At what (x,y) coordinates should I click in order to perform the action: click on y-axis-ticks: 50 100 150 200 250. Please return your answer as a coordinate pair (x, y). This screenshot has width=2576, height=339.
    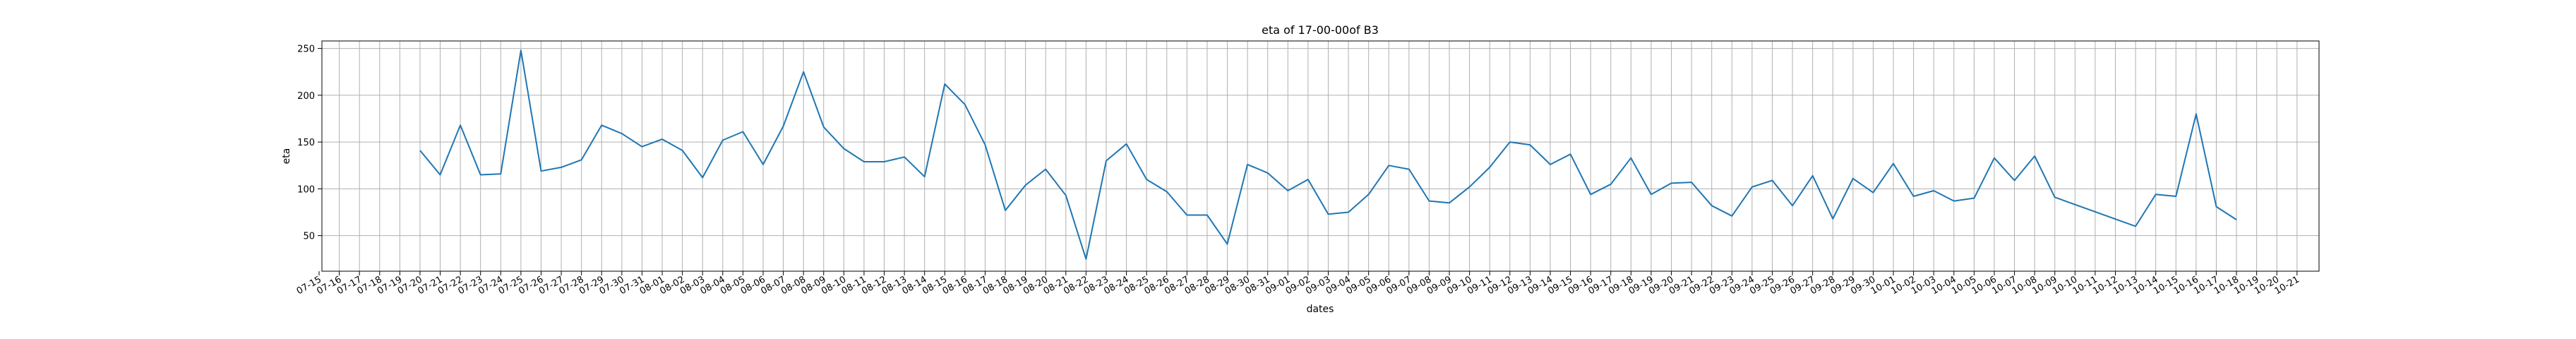
    Looking at the image, I should click on (309, 143).